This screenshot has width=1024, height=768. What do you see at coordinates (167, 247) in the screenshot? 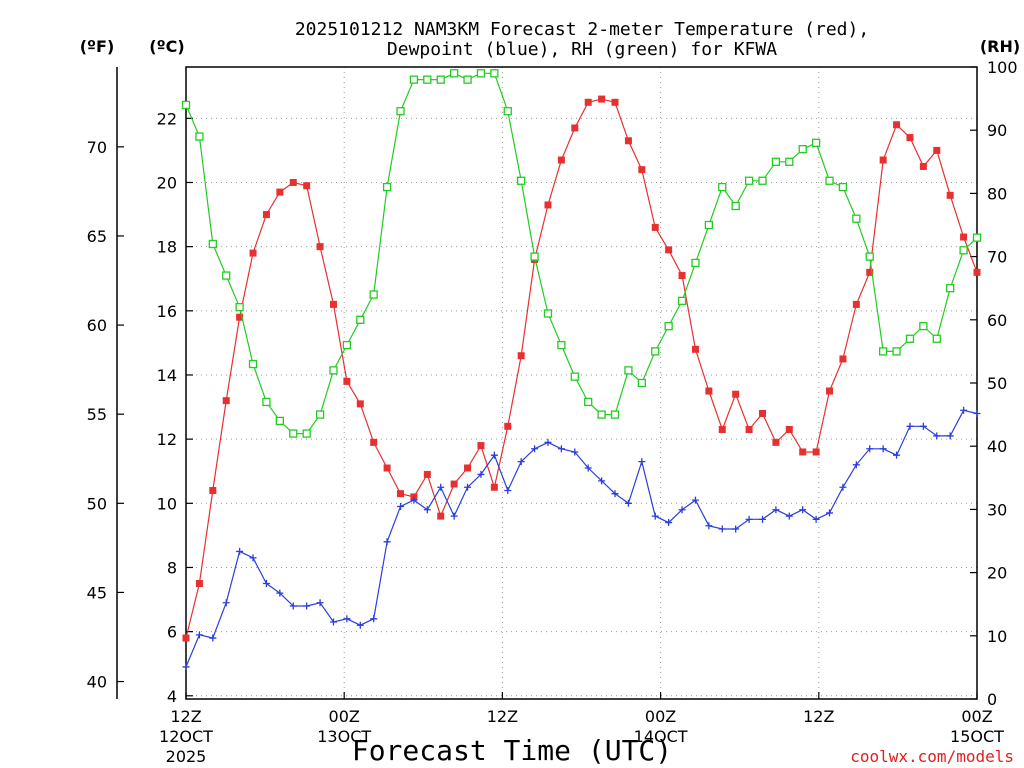
I see `celsius-tick-label: 18` at bounding box center [167, 247].